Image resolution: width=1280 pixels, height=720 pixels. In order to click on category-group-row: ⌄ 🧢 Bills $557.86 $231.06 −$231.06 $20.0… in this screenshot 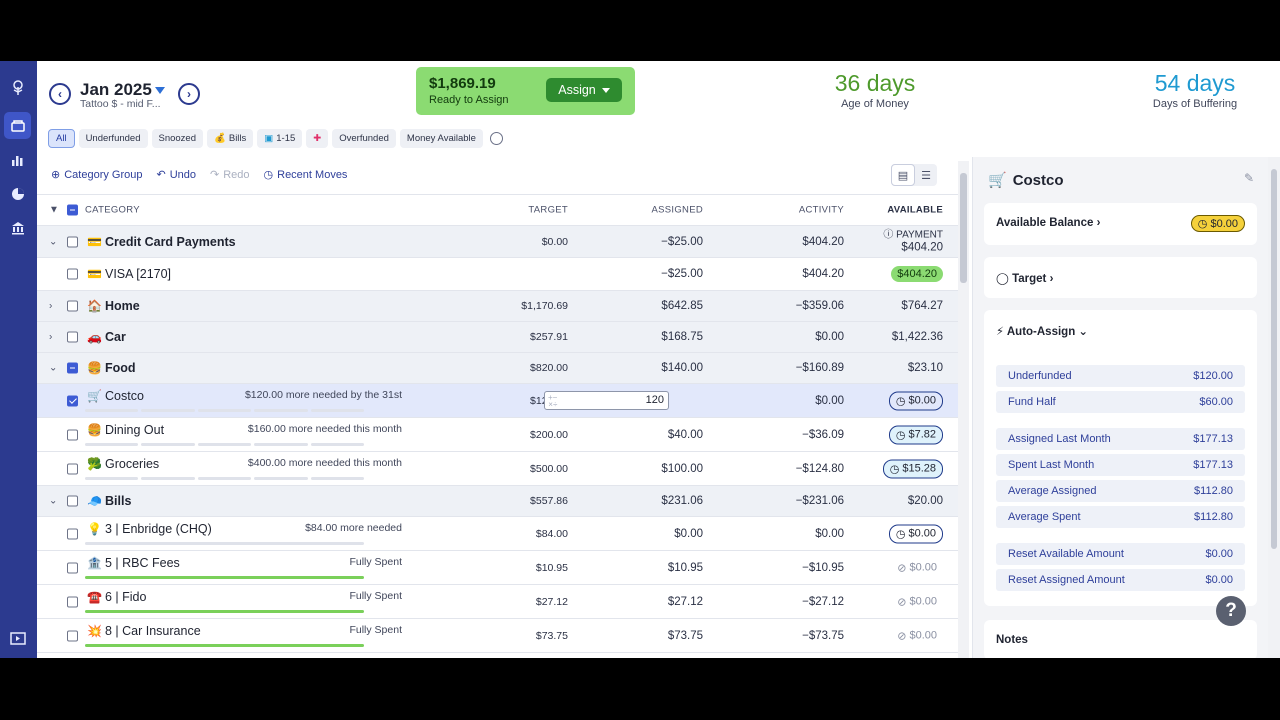, I will do `click(497, 501)`.